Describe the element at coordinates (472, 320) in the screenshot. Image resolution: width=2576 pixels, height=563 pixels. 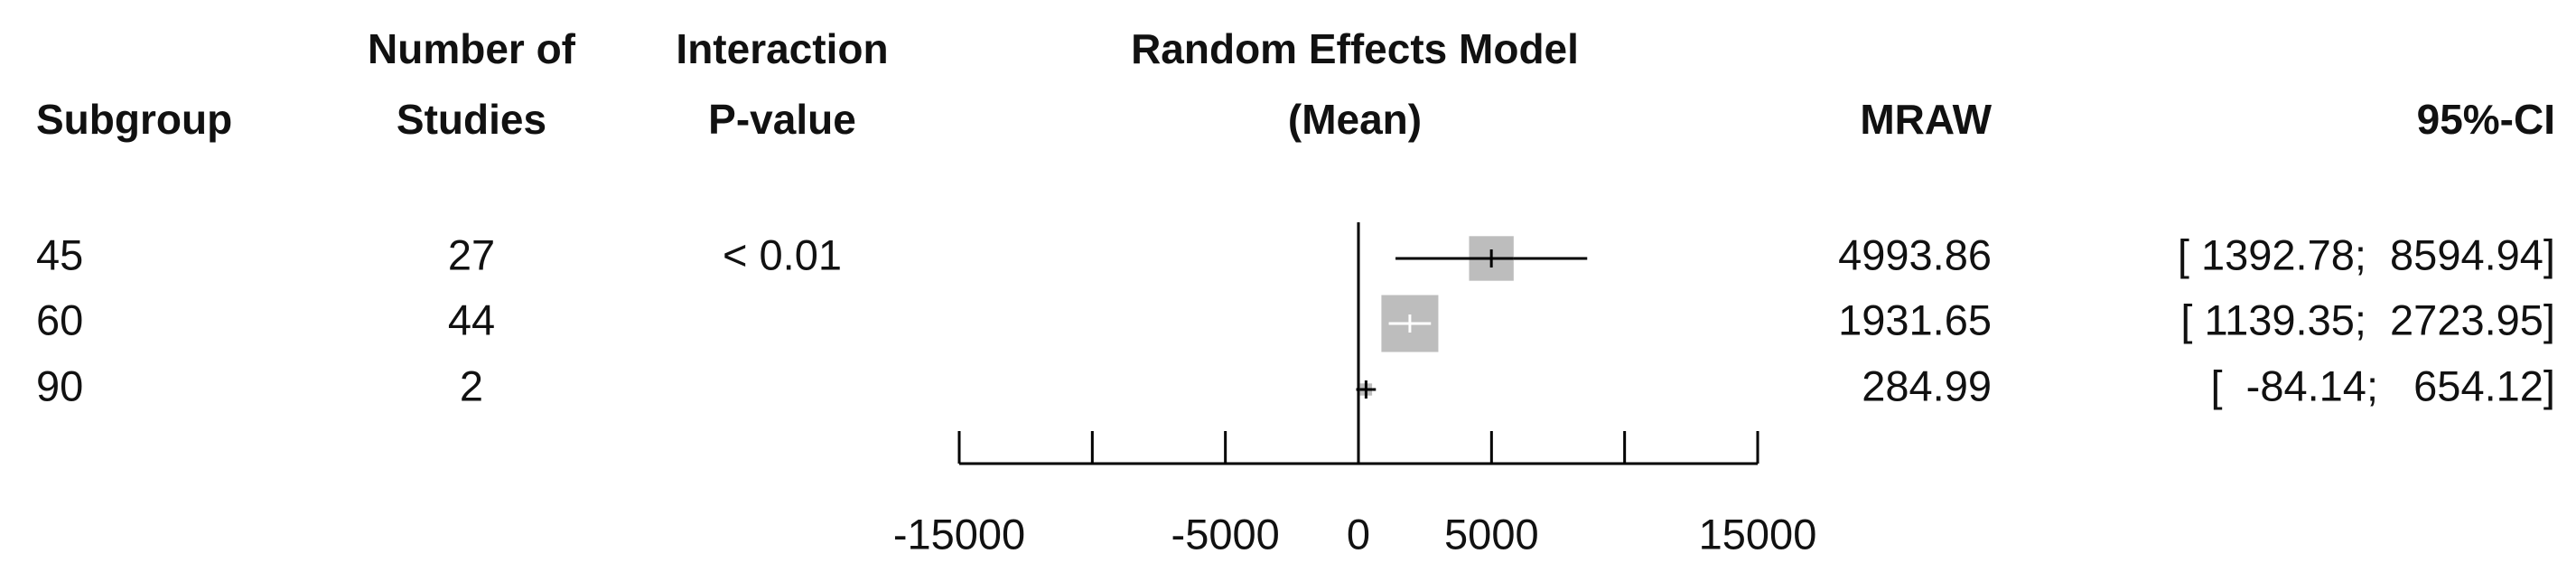
I see `studies-count: 44` at that location.